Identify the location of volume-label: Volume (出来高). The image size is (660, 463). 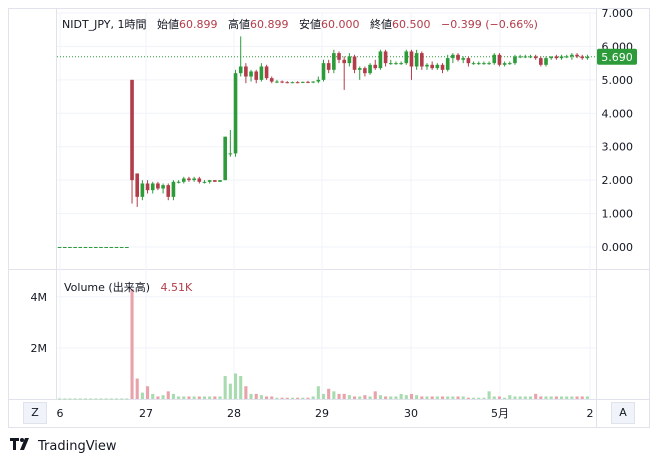
(107, 287).